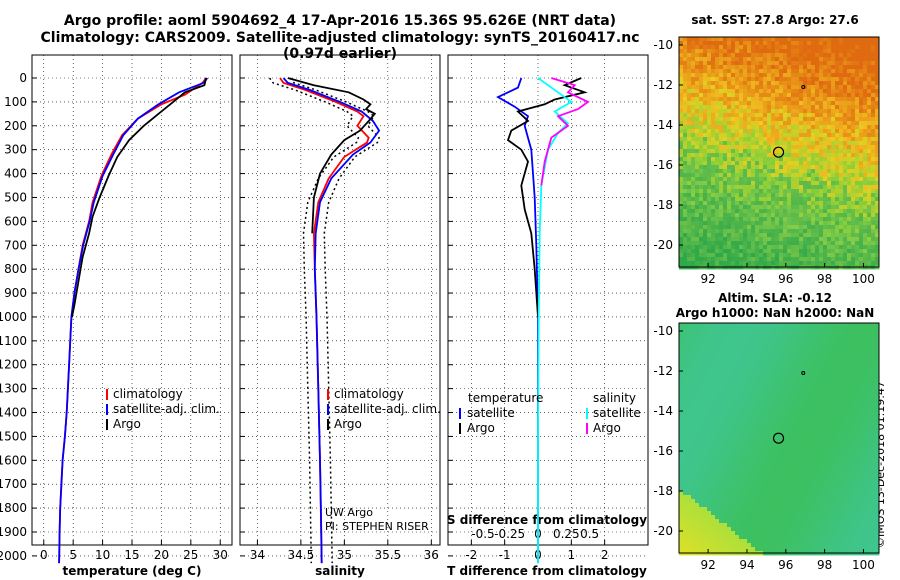  I want to click on island-marker, so click(803, 87).